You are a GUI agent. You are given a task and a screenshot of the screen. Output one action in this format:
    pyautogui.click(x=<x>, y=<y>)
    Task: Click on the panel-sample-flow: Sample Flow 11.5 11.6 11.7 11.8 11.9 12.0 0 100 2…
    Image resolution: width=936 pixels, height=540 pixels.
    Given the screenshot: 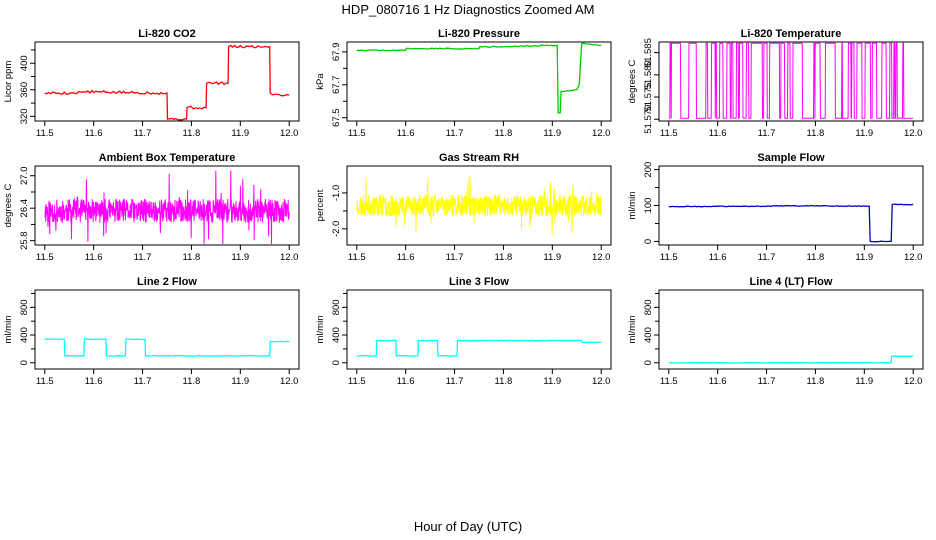 What is the action you would take?
    pyautogui.click(x=775, y=207)
    